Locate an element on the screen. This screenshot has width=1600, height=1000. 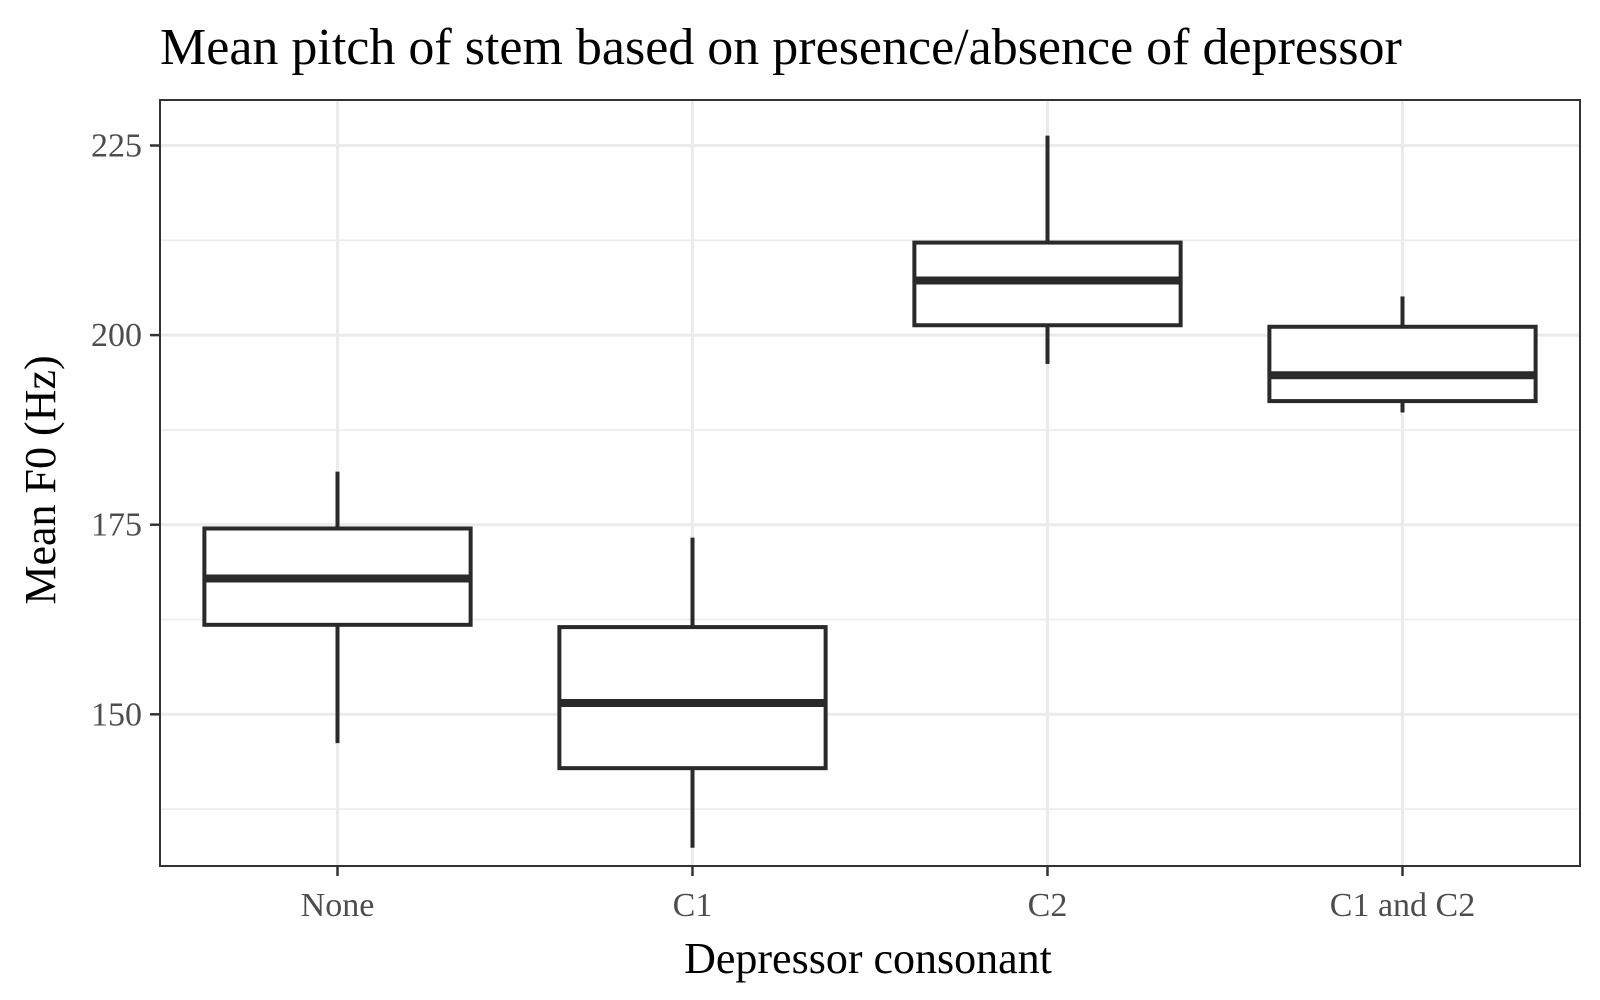
y-tick-label: 225 is located at coordinates (116, 146).